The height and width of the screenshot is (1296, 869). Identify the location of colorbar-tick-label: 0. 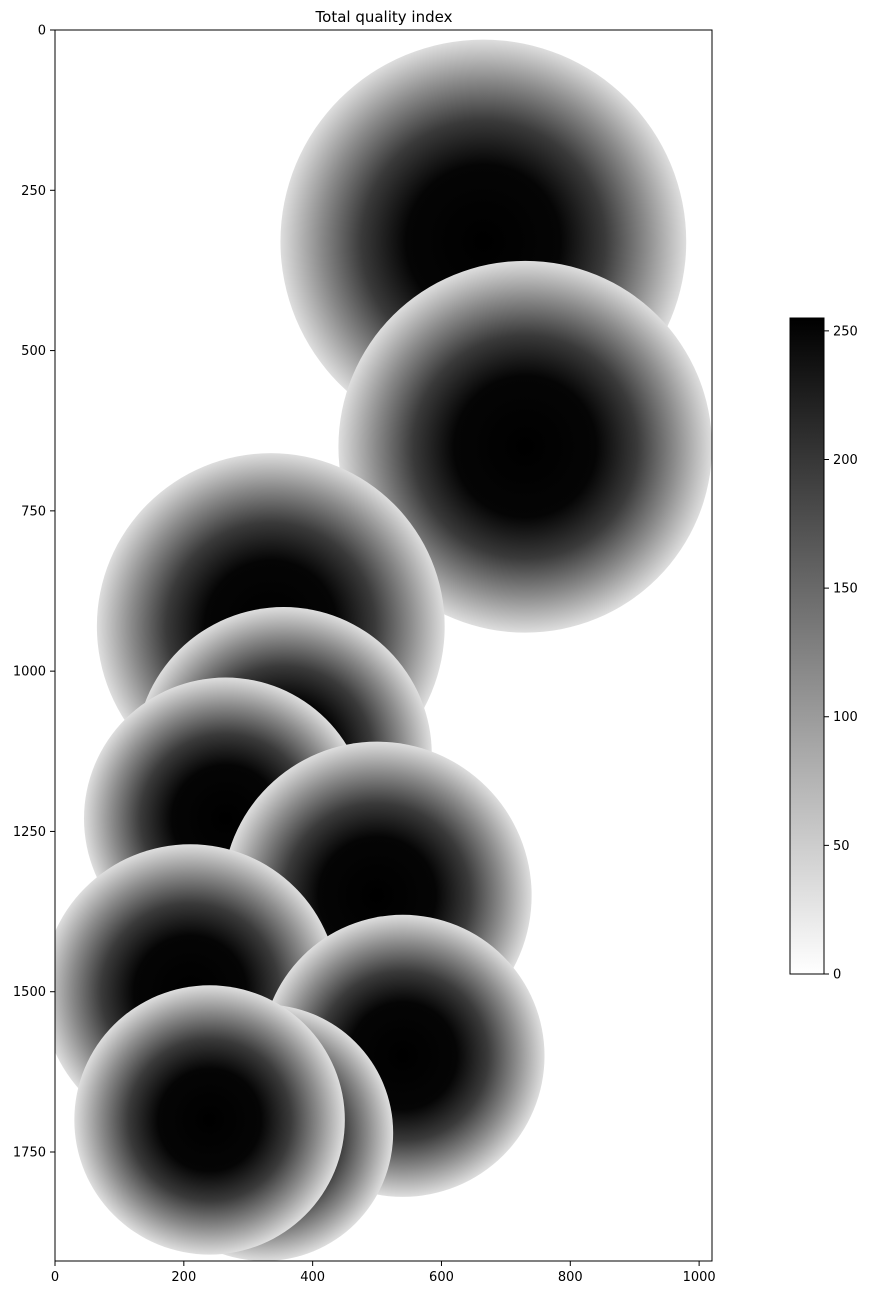
(837, 975).